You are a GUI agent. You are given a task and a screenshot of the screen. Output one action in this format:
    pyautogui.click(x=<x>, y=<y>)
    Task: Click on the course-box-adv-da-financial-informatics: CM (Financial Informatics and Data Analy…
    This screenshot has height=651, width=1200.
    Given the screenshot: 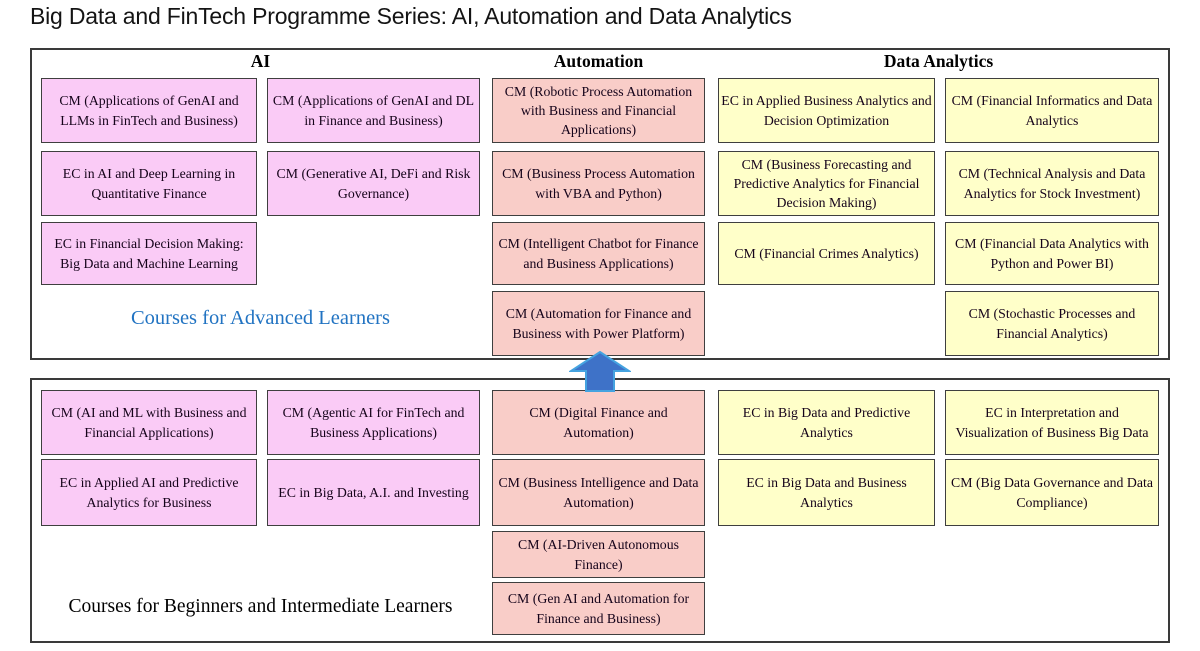 What is the action you would take?
    pyautogui.click(x=1052, y=110)
    